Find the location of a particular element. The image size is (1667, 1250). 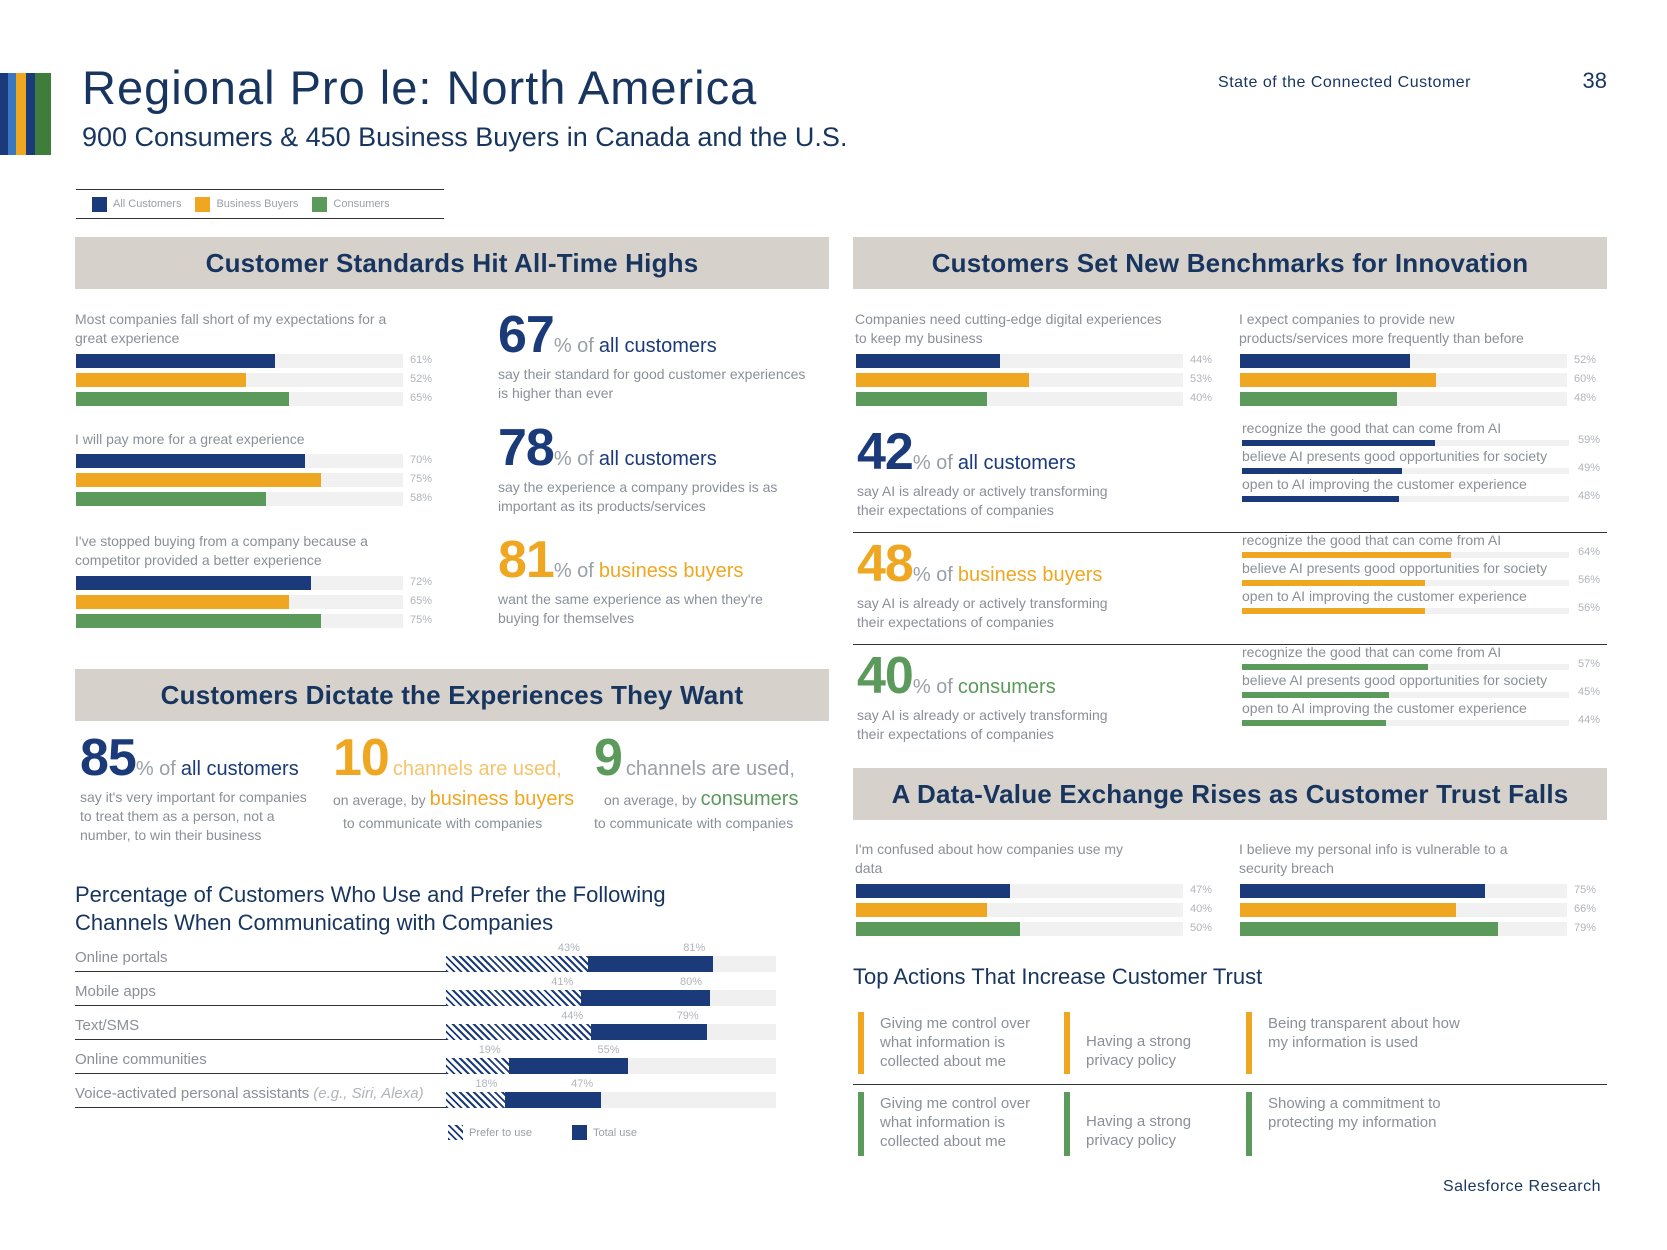

stat-by-line: on average, by consumers is located at coordinates (701, 799).